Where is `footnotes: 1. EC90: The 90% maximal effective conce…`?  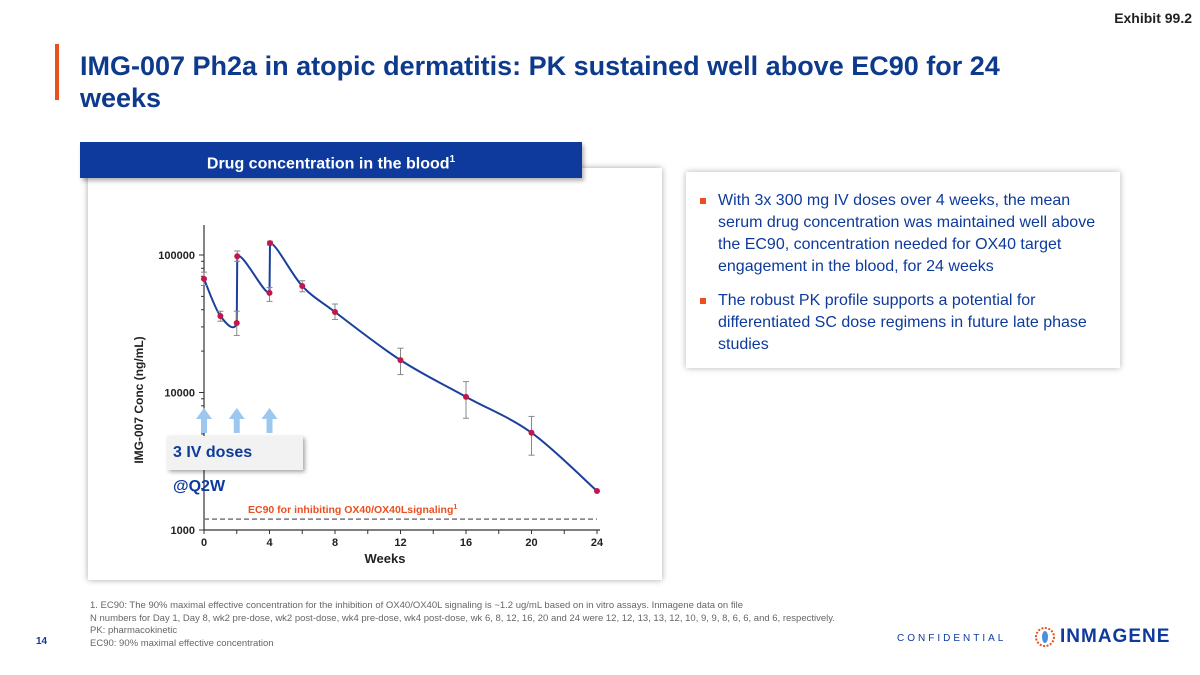
footnotes: 1. EC90: The 90% maximal effective conce… is located at coordinates (462, 625).